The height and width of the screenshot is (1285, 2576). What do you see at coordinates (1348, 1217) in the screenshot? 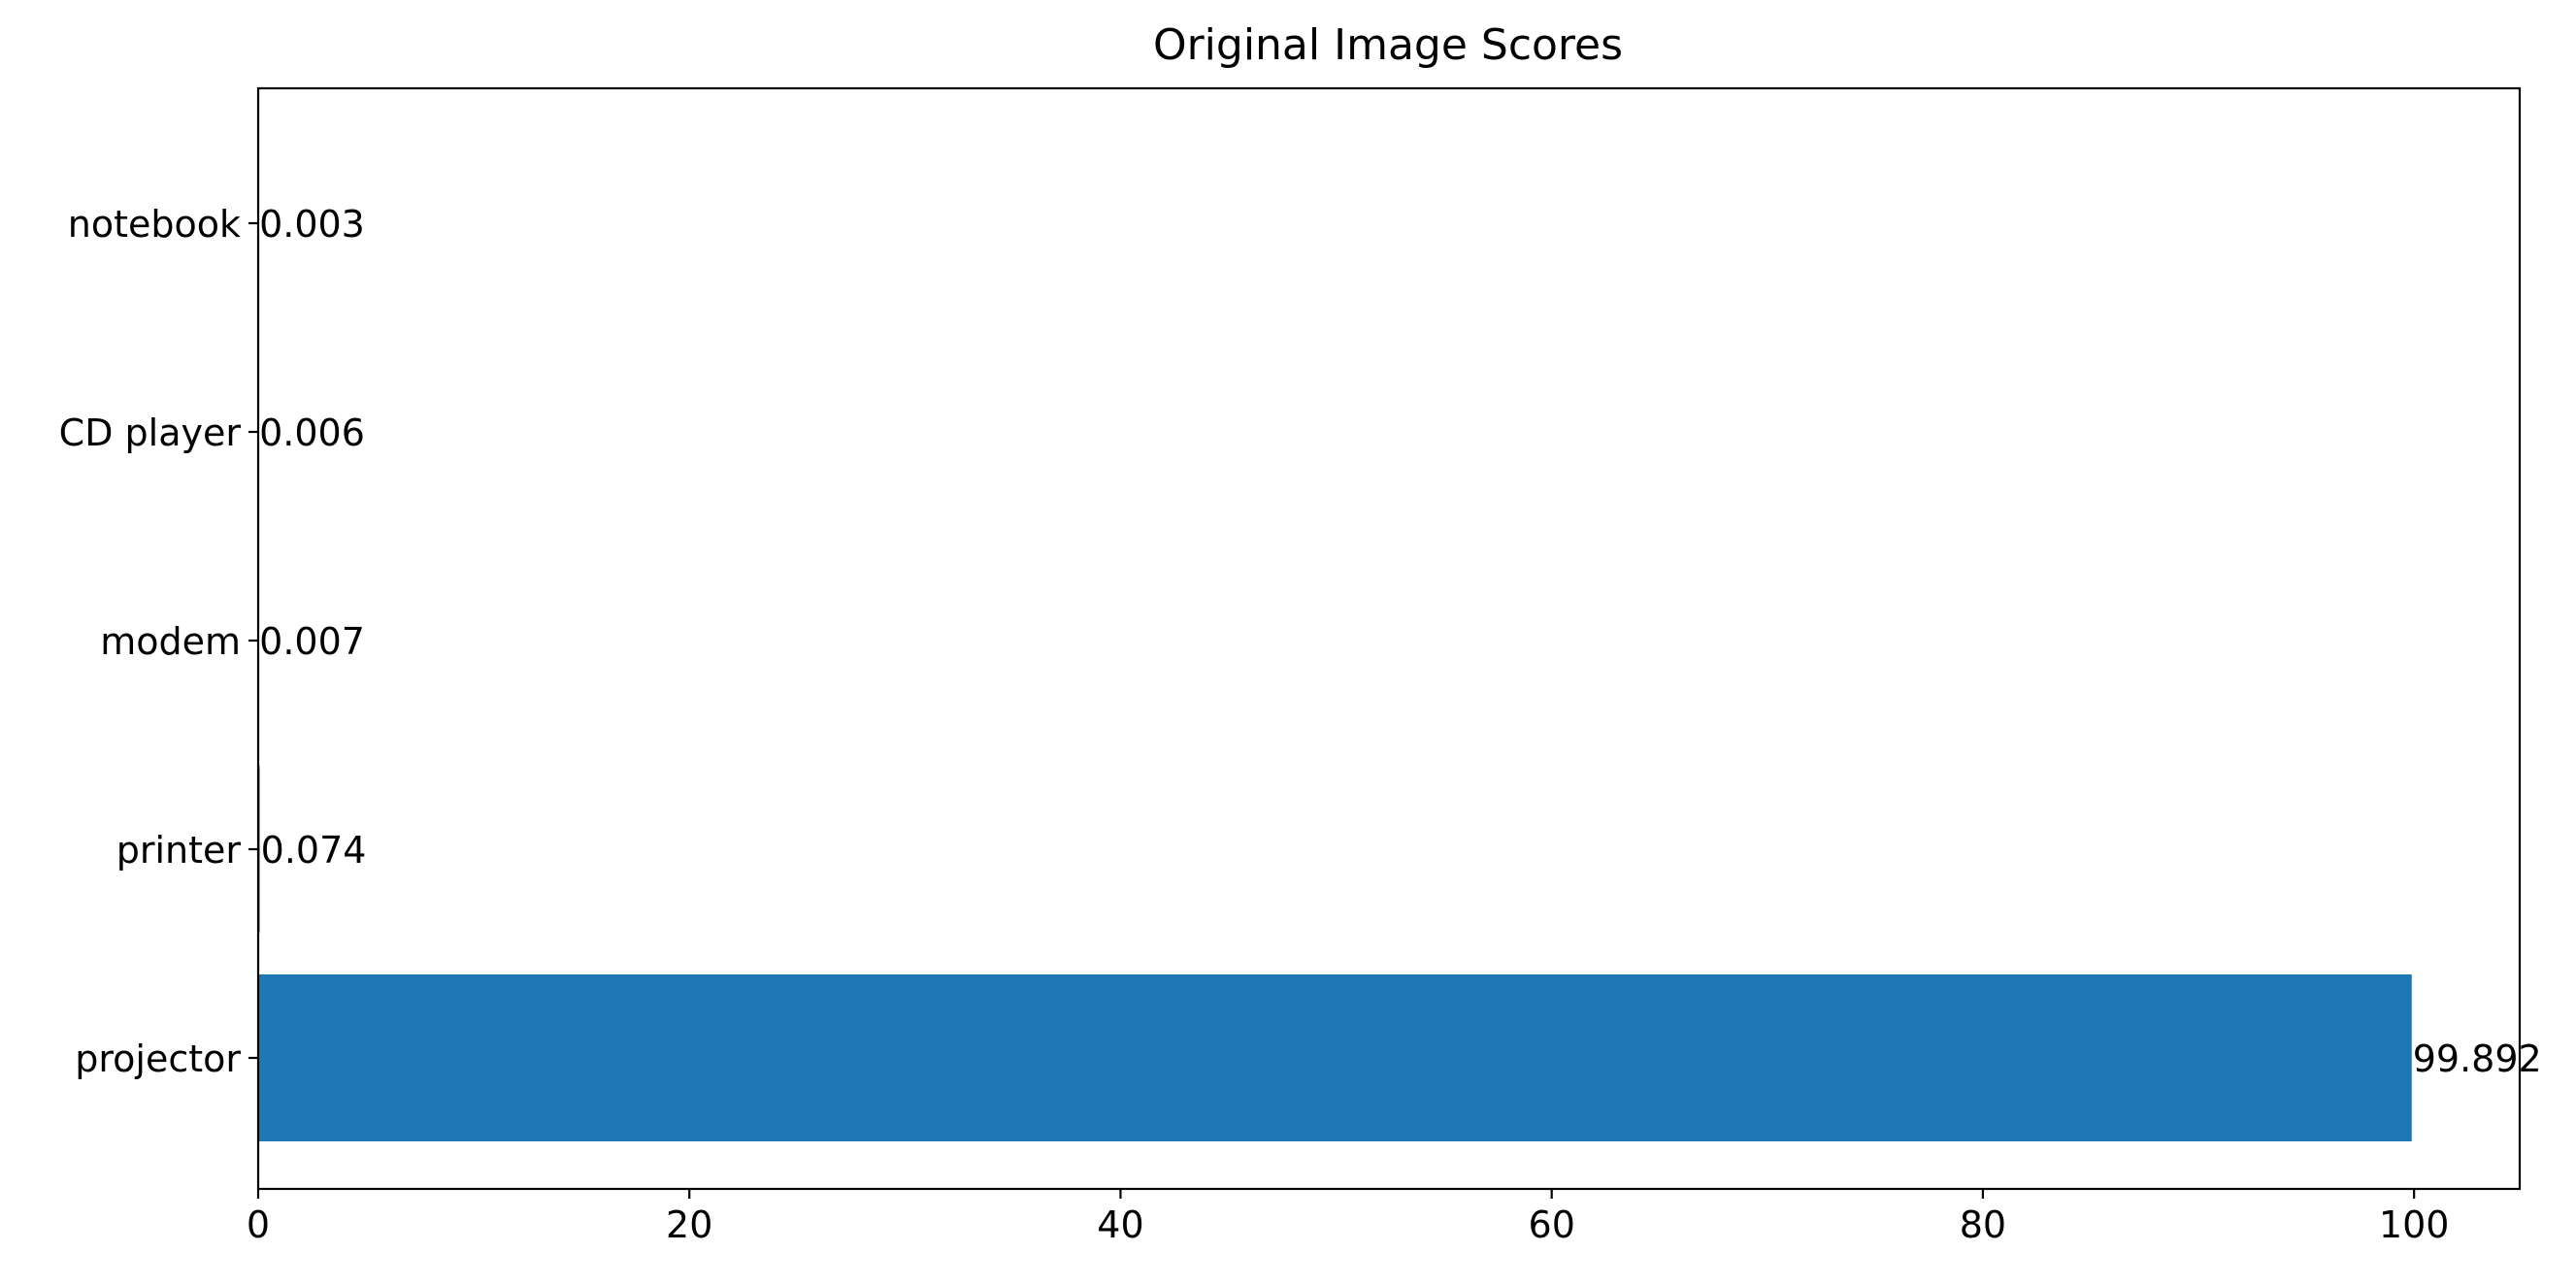
I see `x-axis: 0 20 40 60 80 100` at bounding box center [1348, 1217].